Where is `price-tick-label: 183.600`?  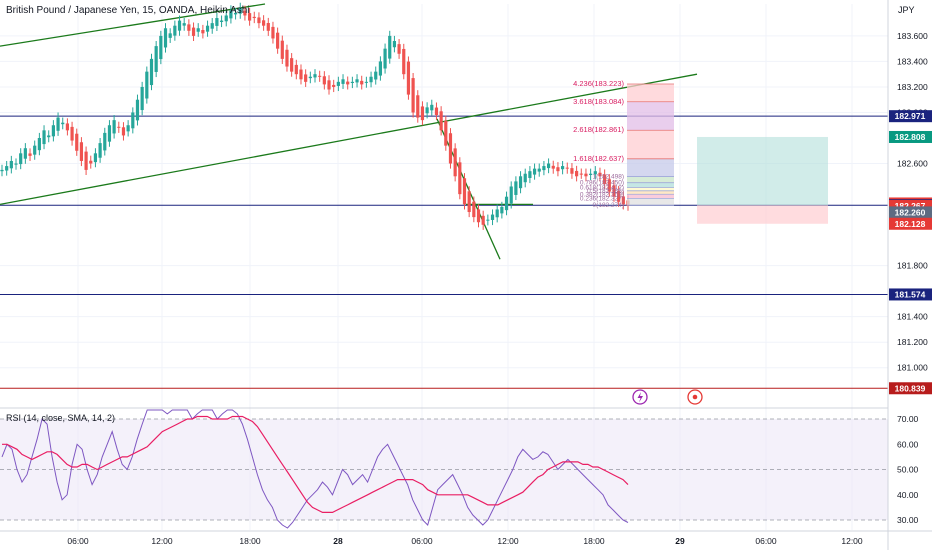
price-tick-label: 183.600 is located at coordinates (912, 36).